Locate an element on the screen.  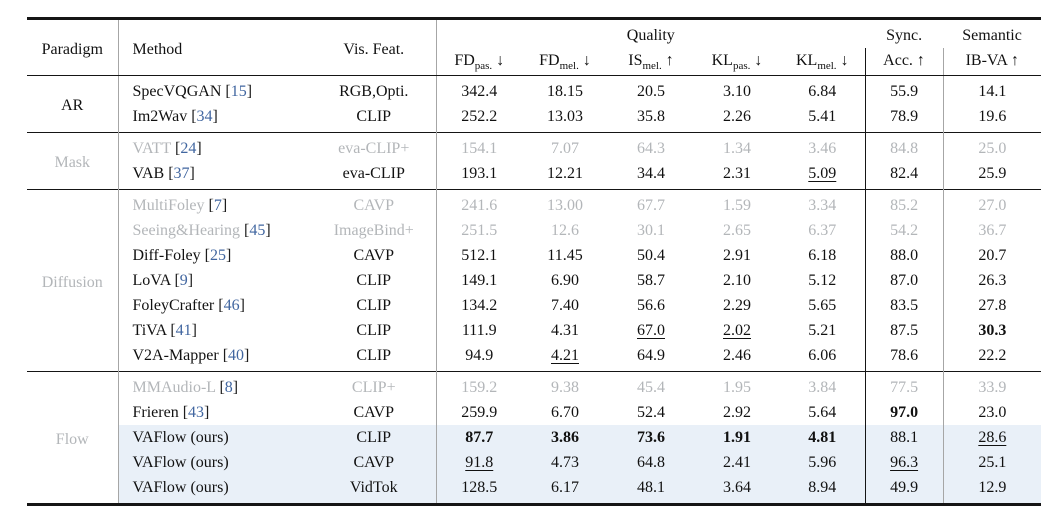
metric-value: 6.18 is located at coordinates (822, 255).